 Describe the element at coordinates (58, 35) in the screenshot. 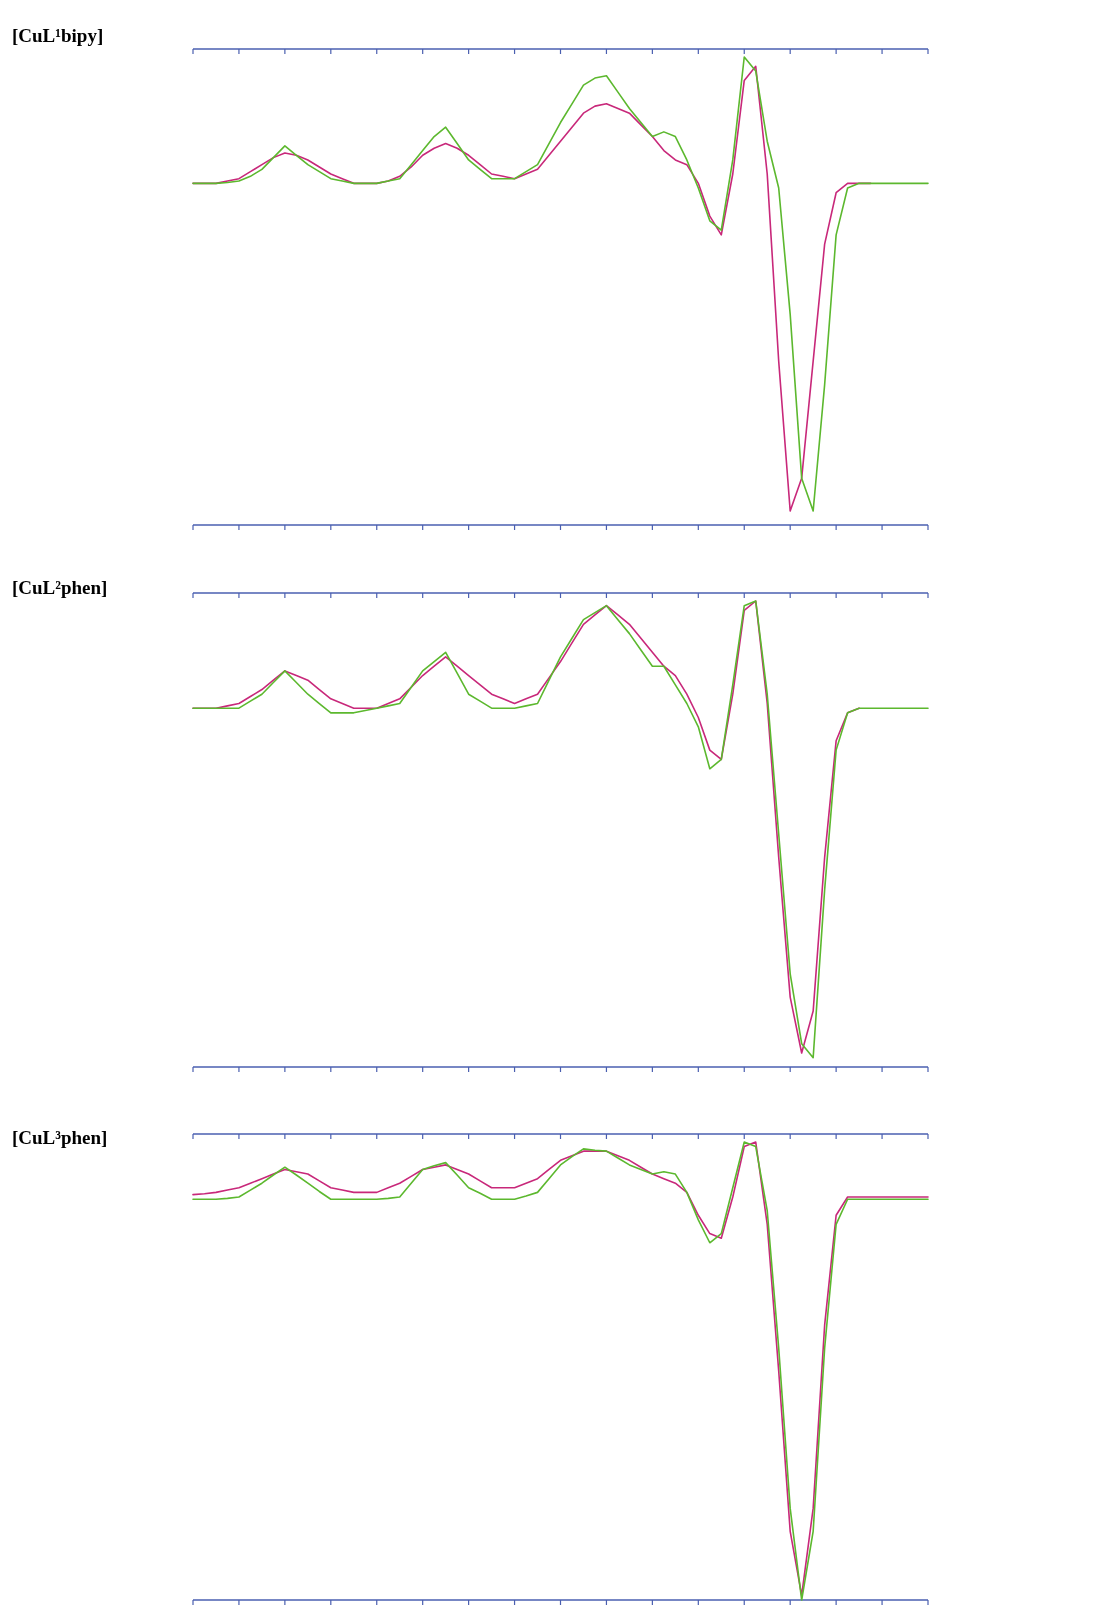

I see `chart-title: [CuL¹bipy]` at that location.